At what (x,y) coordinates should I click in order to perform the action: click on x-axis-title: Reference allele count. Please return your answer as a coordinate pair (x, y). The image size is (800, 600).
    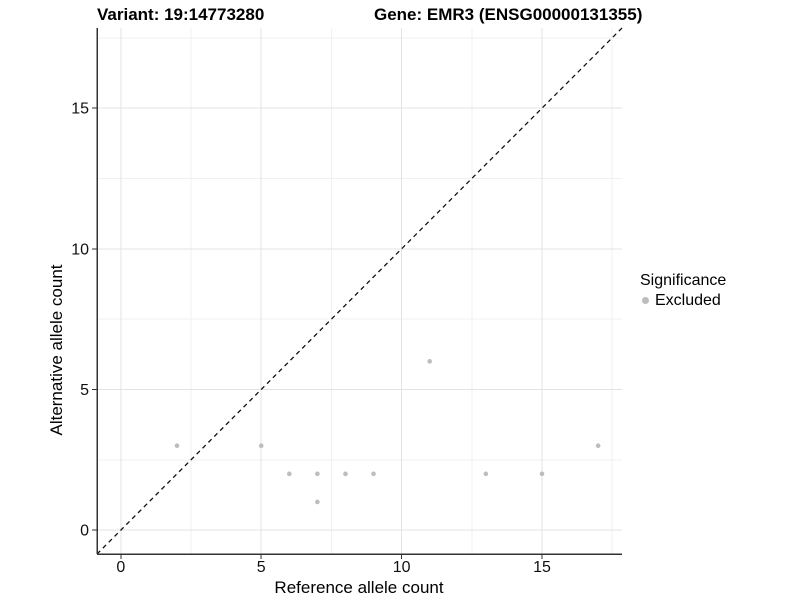
    Looking at the image, I should click on (359, 587).